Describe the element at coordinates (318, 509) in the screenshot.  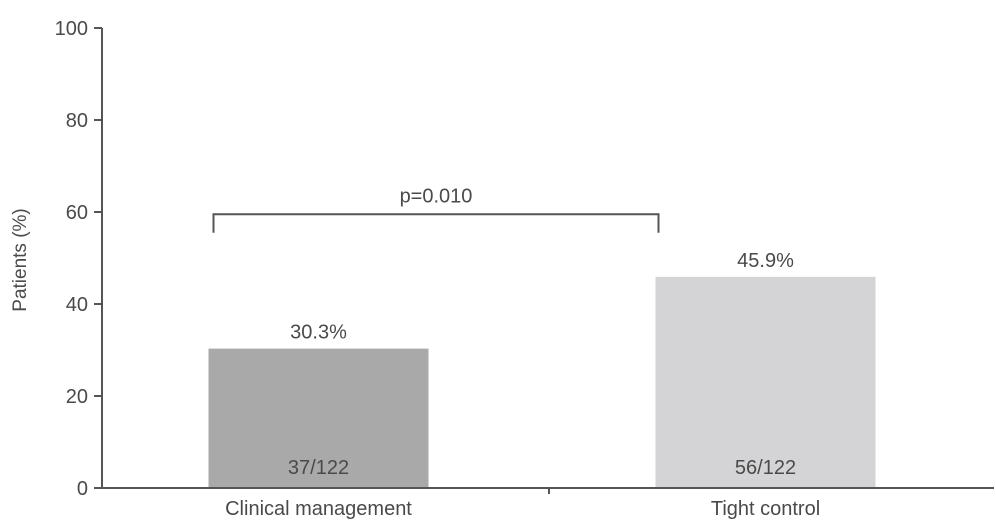
I see `x-category-label: Clinical management` at that location.